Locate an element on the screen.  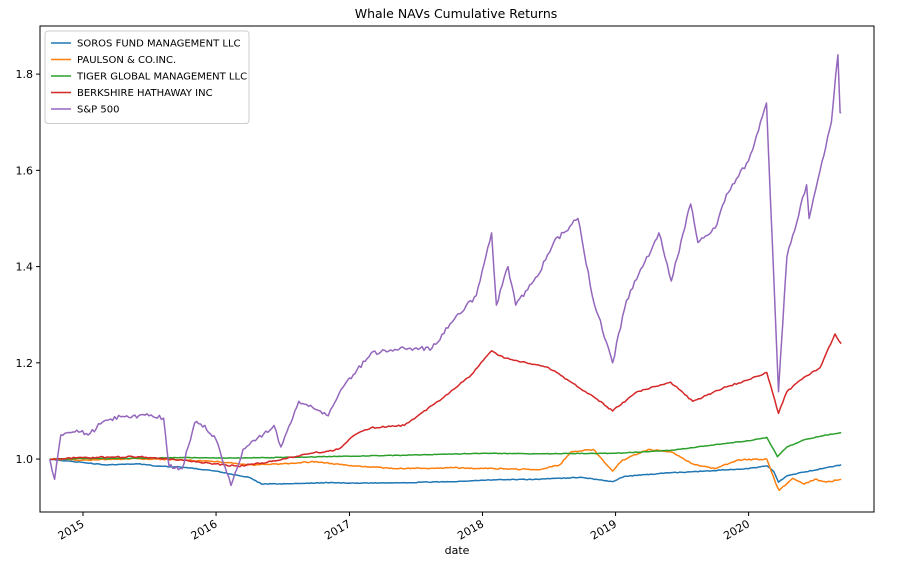
legend-entry-label: PAULSON & CO.INC. is located at coordinates (126, 60).